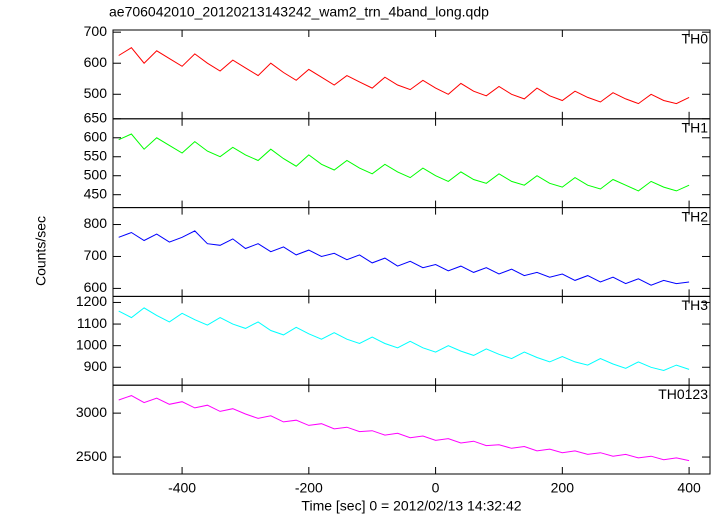 This screenshot has width=718, height=516. I want to click on x-tick-label: 400, so click(689, 488).